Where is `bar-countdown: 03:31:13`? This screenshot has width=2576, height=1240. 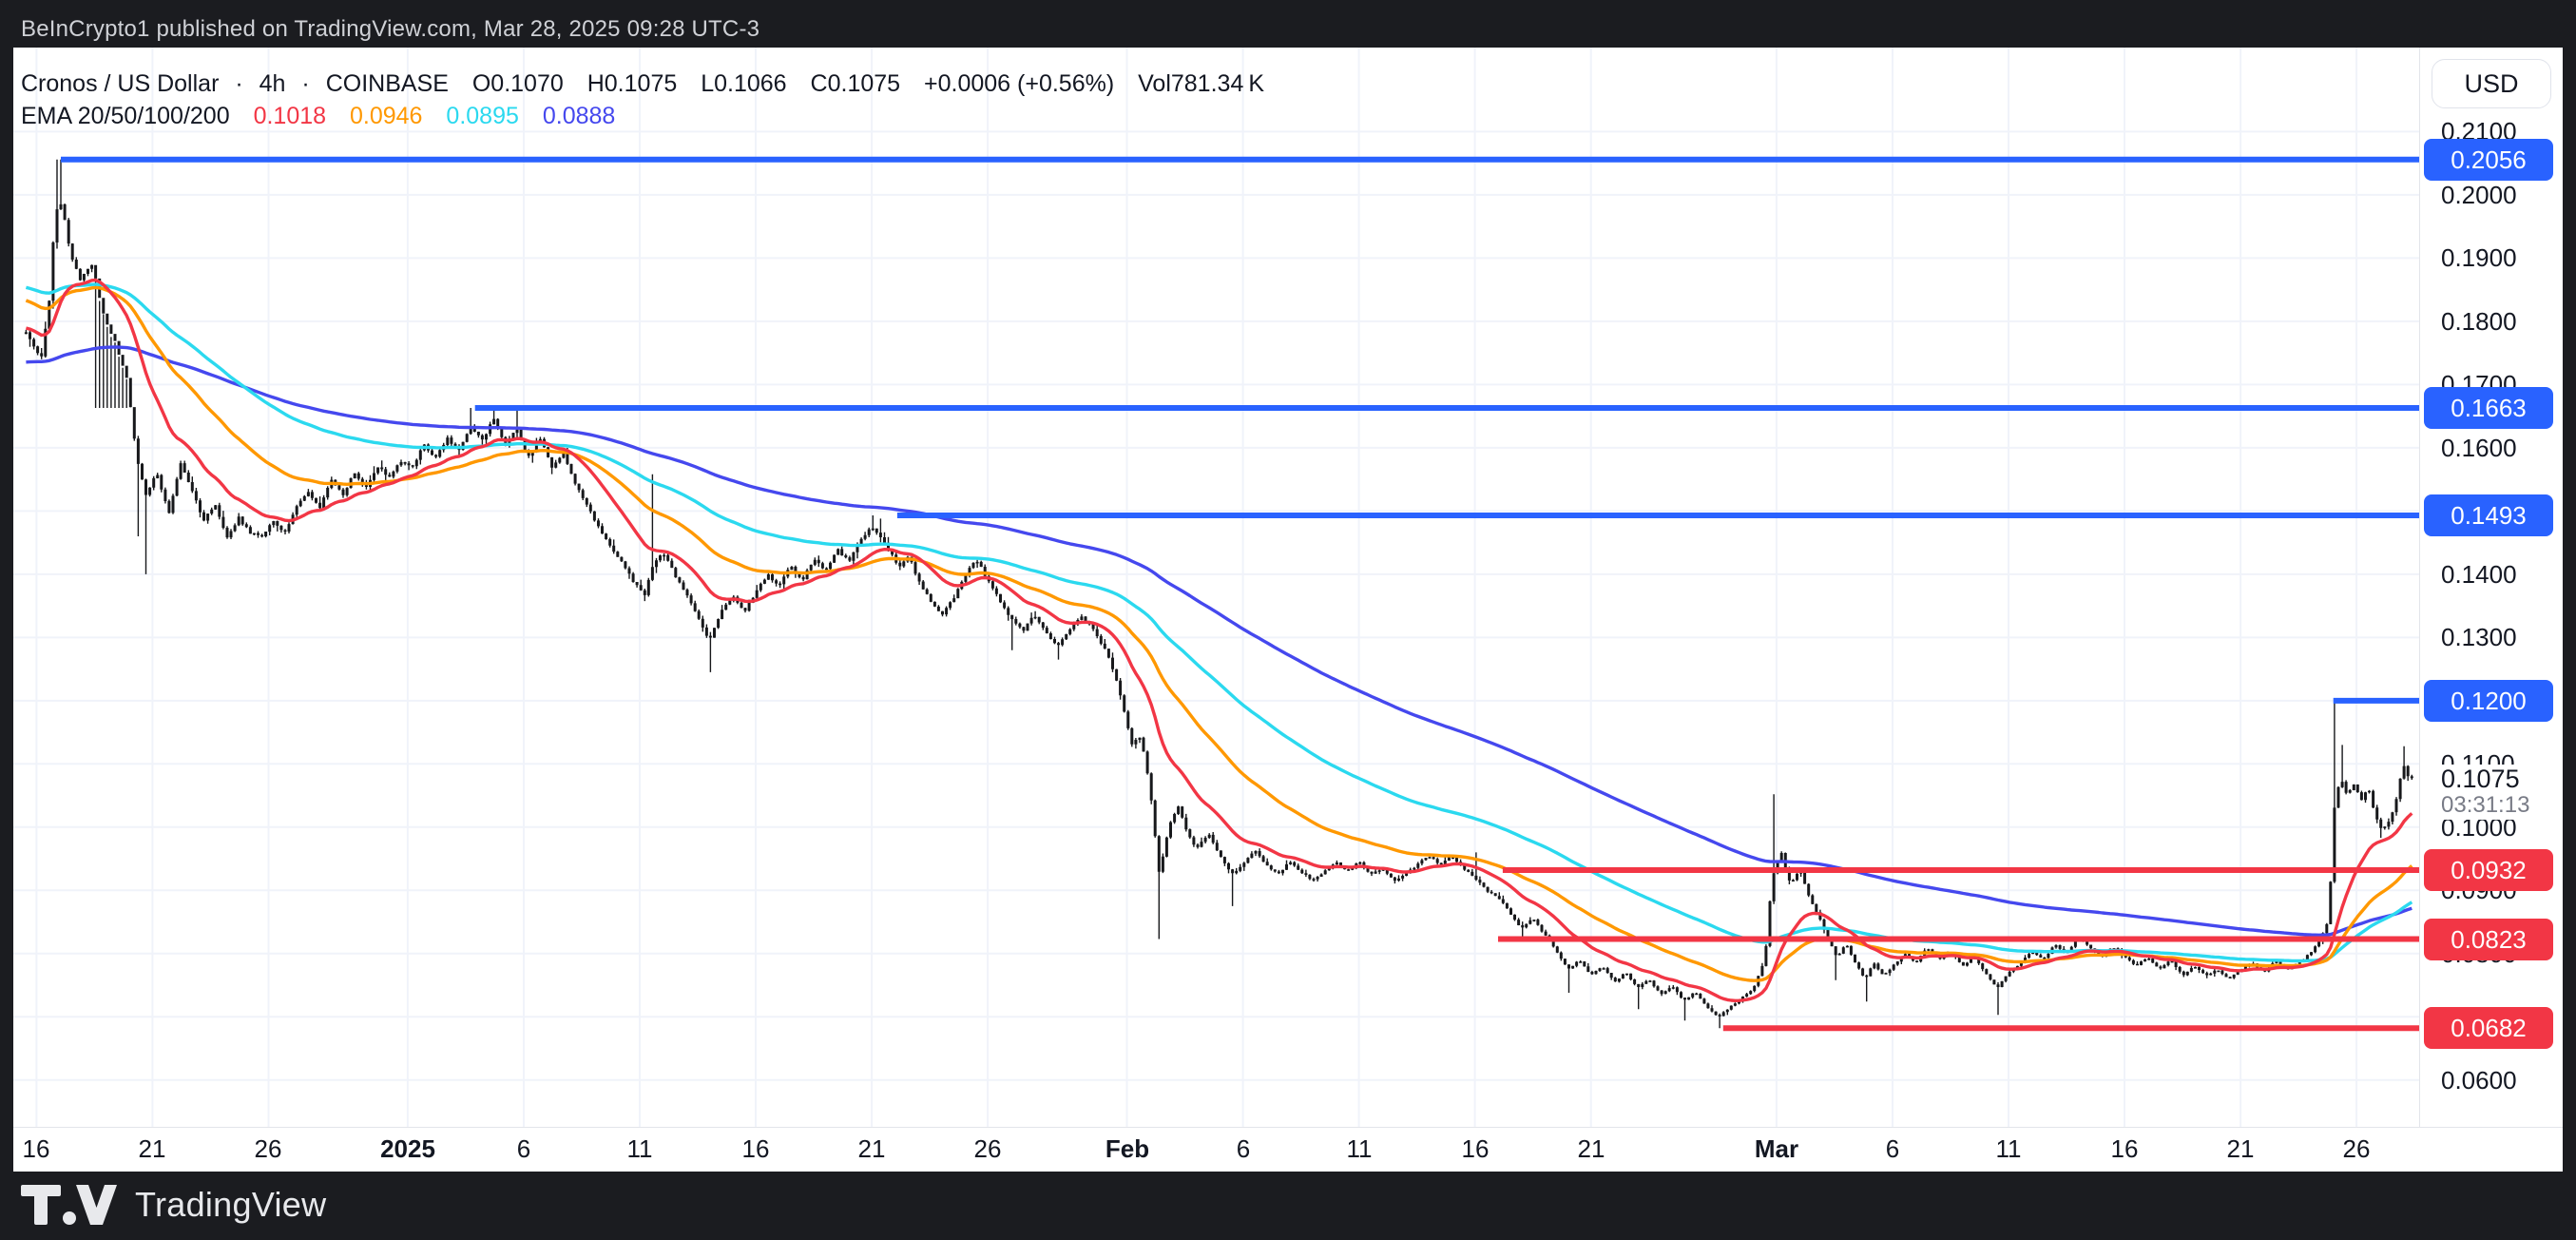 bar-countdown: 03:31:13 is located at coordinates (2485, 805).